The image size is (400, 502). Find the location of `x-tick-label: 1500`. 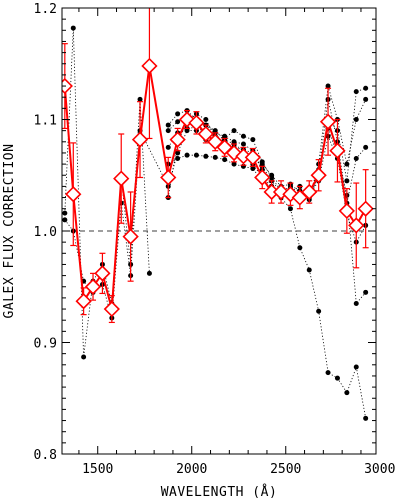

x-tick-label: 1500 is located at coordinates (97, 469).